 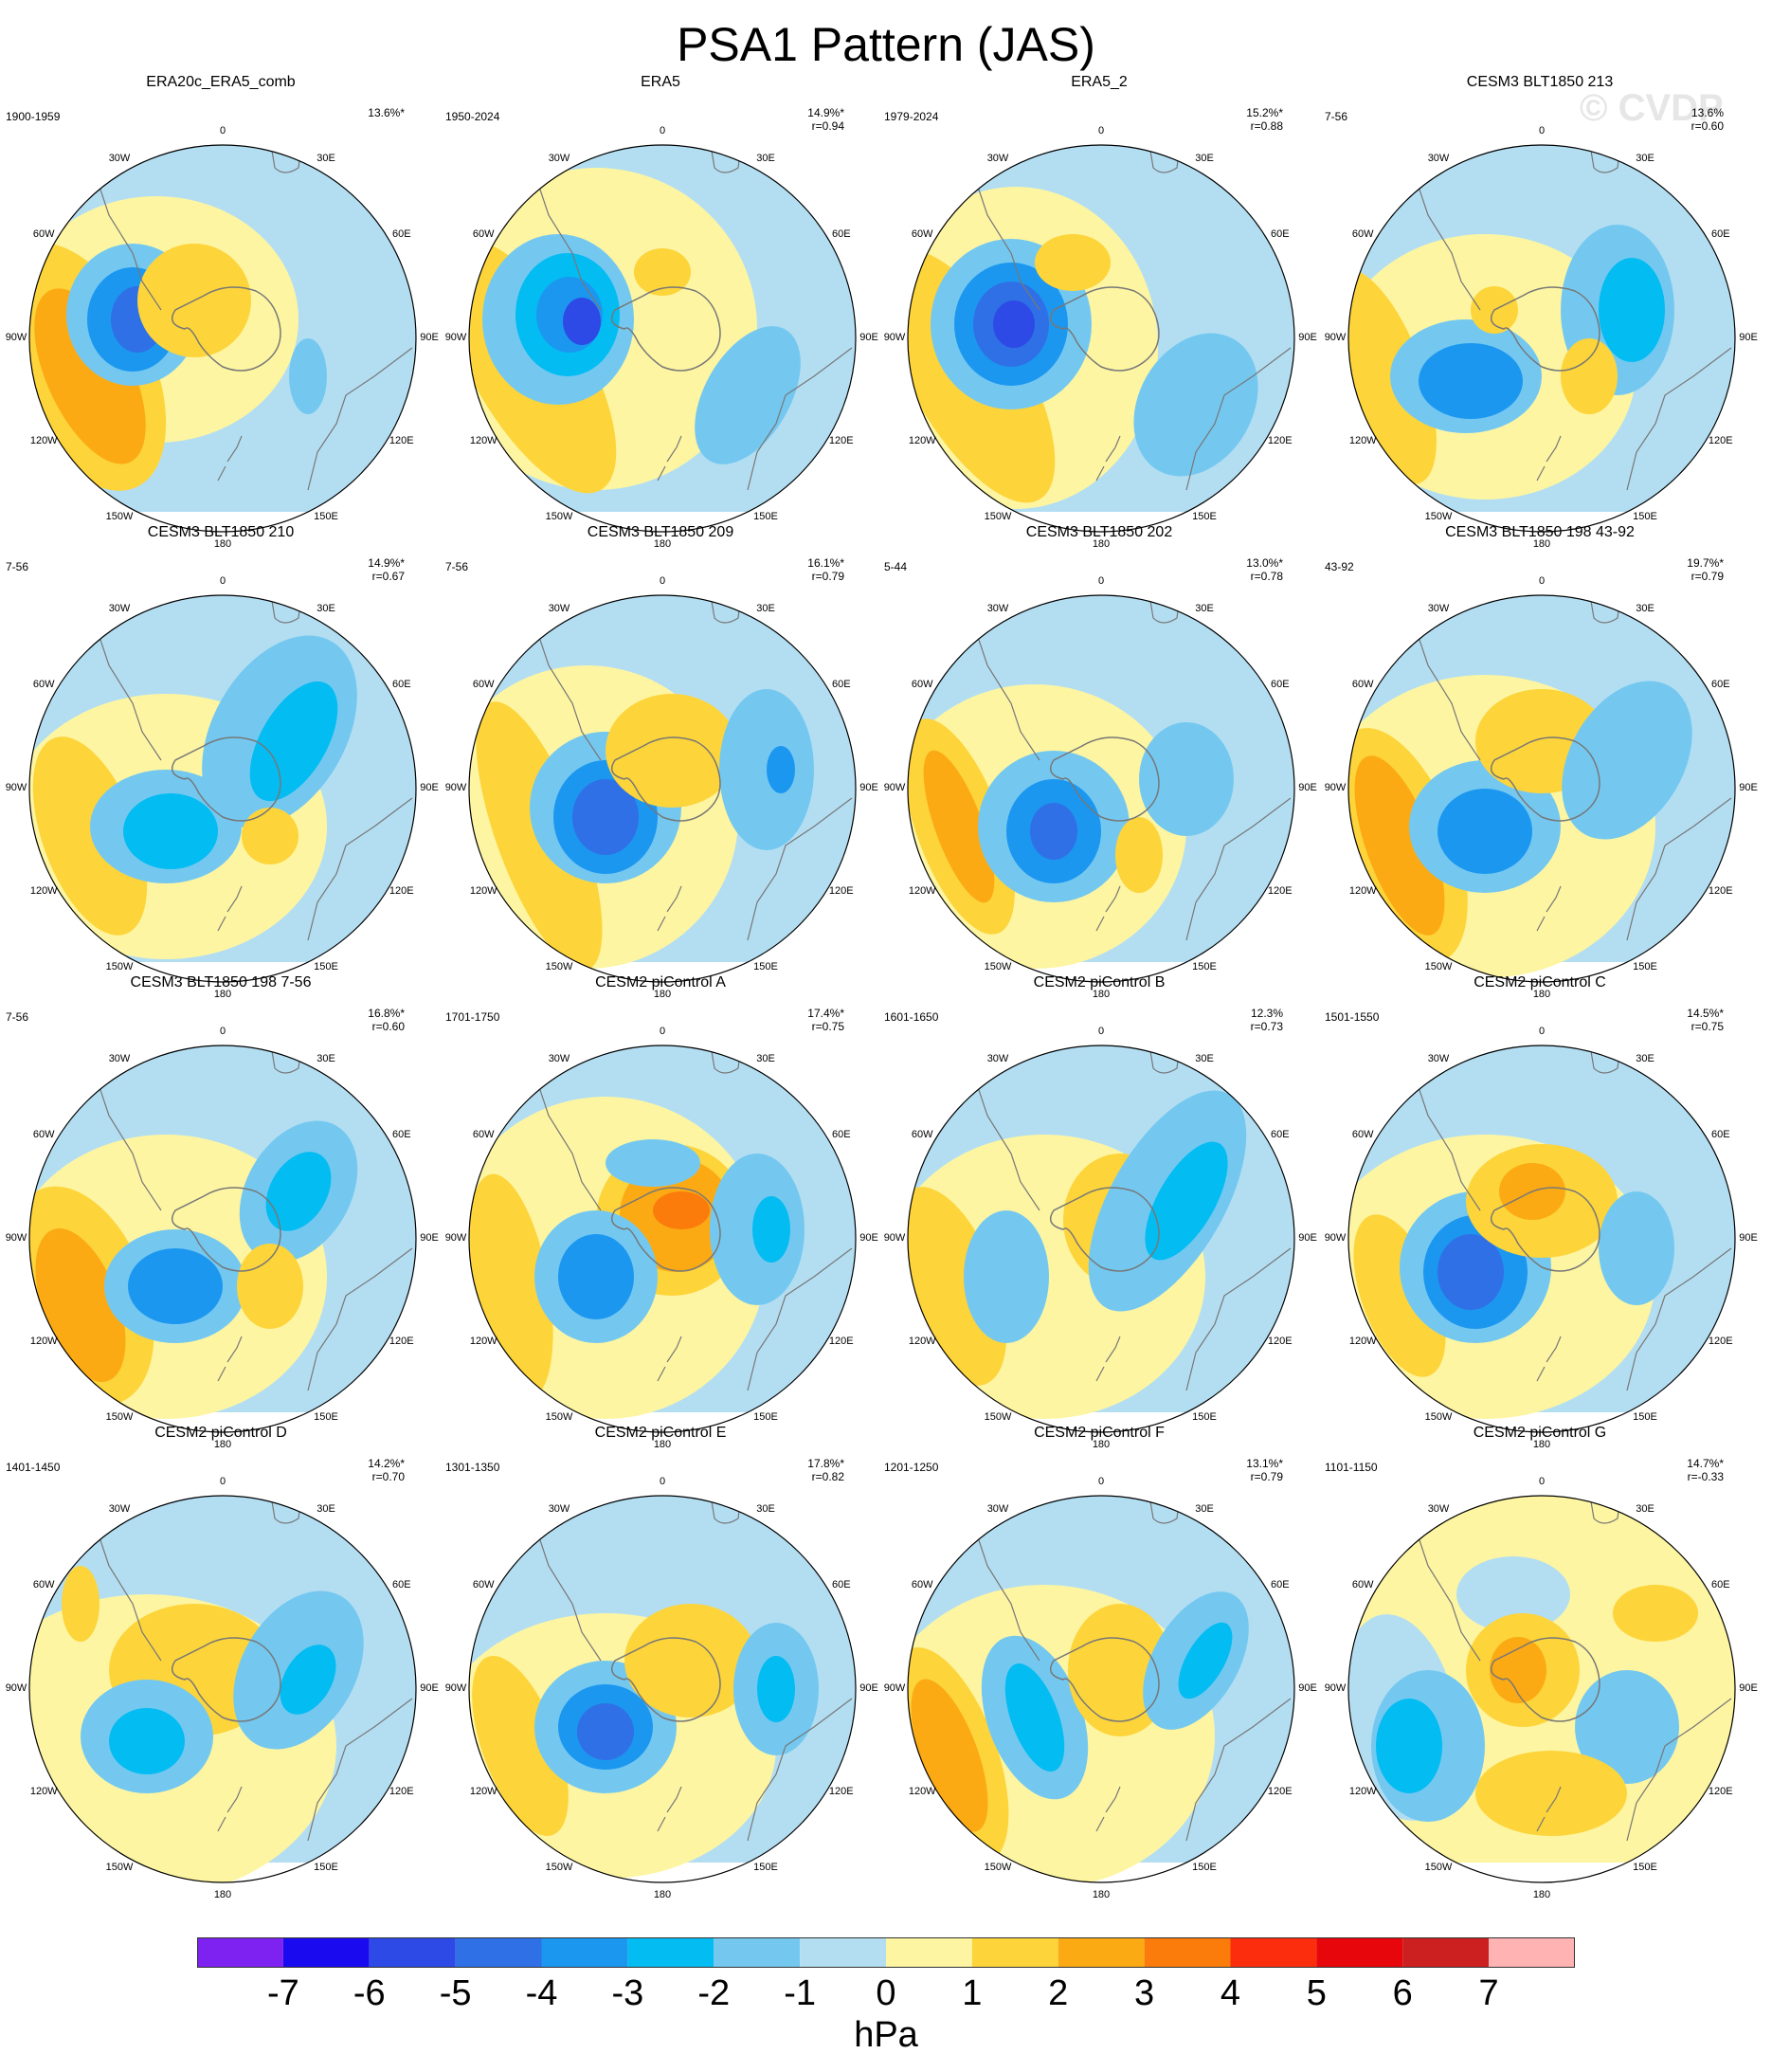 What do you see at coordinates (388, 576) in the screenshot?
I see `pattern-correlation: r=0.67` at bounding box center [388, 576].